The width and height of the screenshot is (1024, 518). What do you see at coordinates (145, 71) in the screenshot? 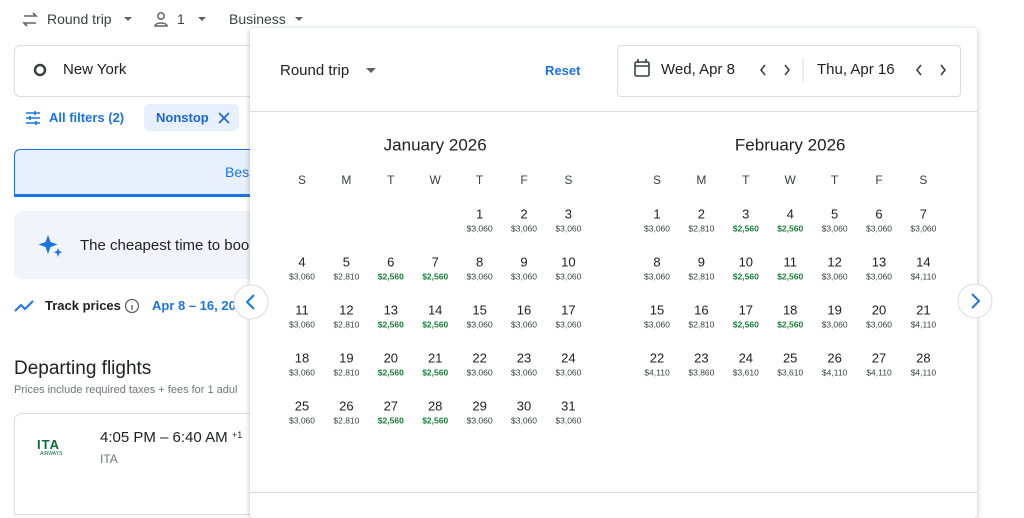
I see `origin-box` at bounding box center [145, 71].